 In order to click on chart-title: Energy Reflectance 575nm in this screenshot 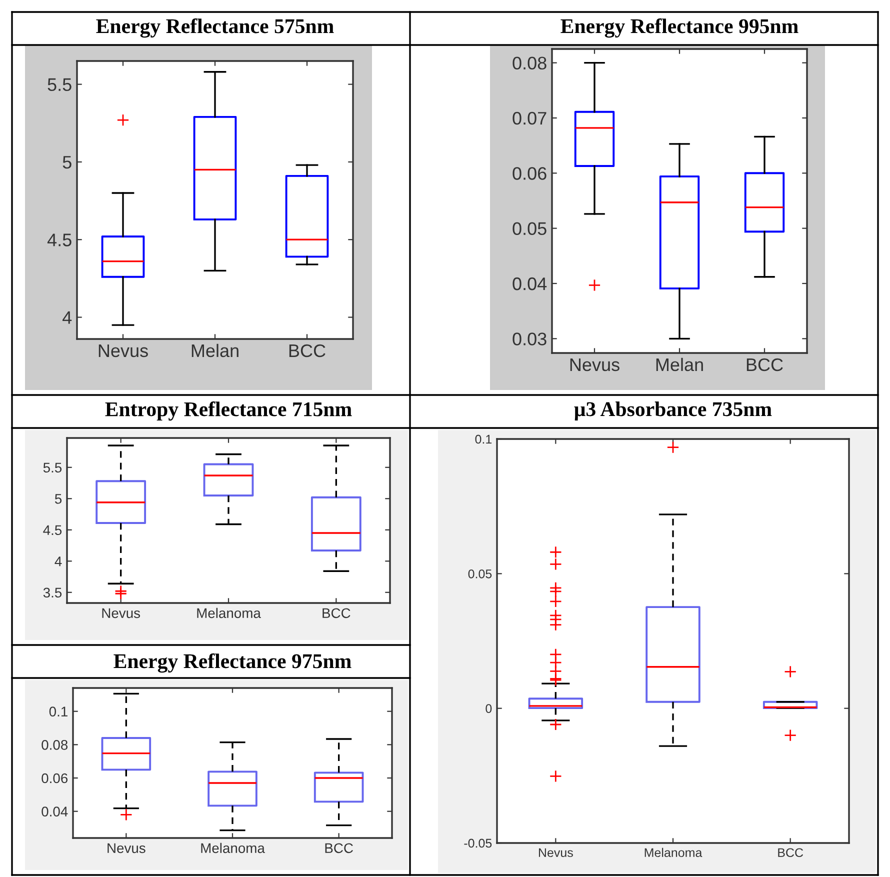, I will do `click(215, 28)`.